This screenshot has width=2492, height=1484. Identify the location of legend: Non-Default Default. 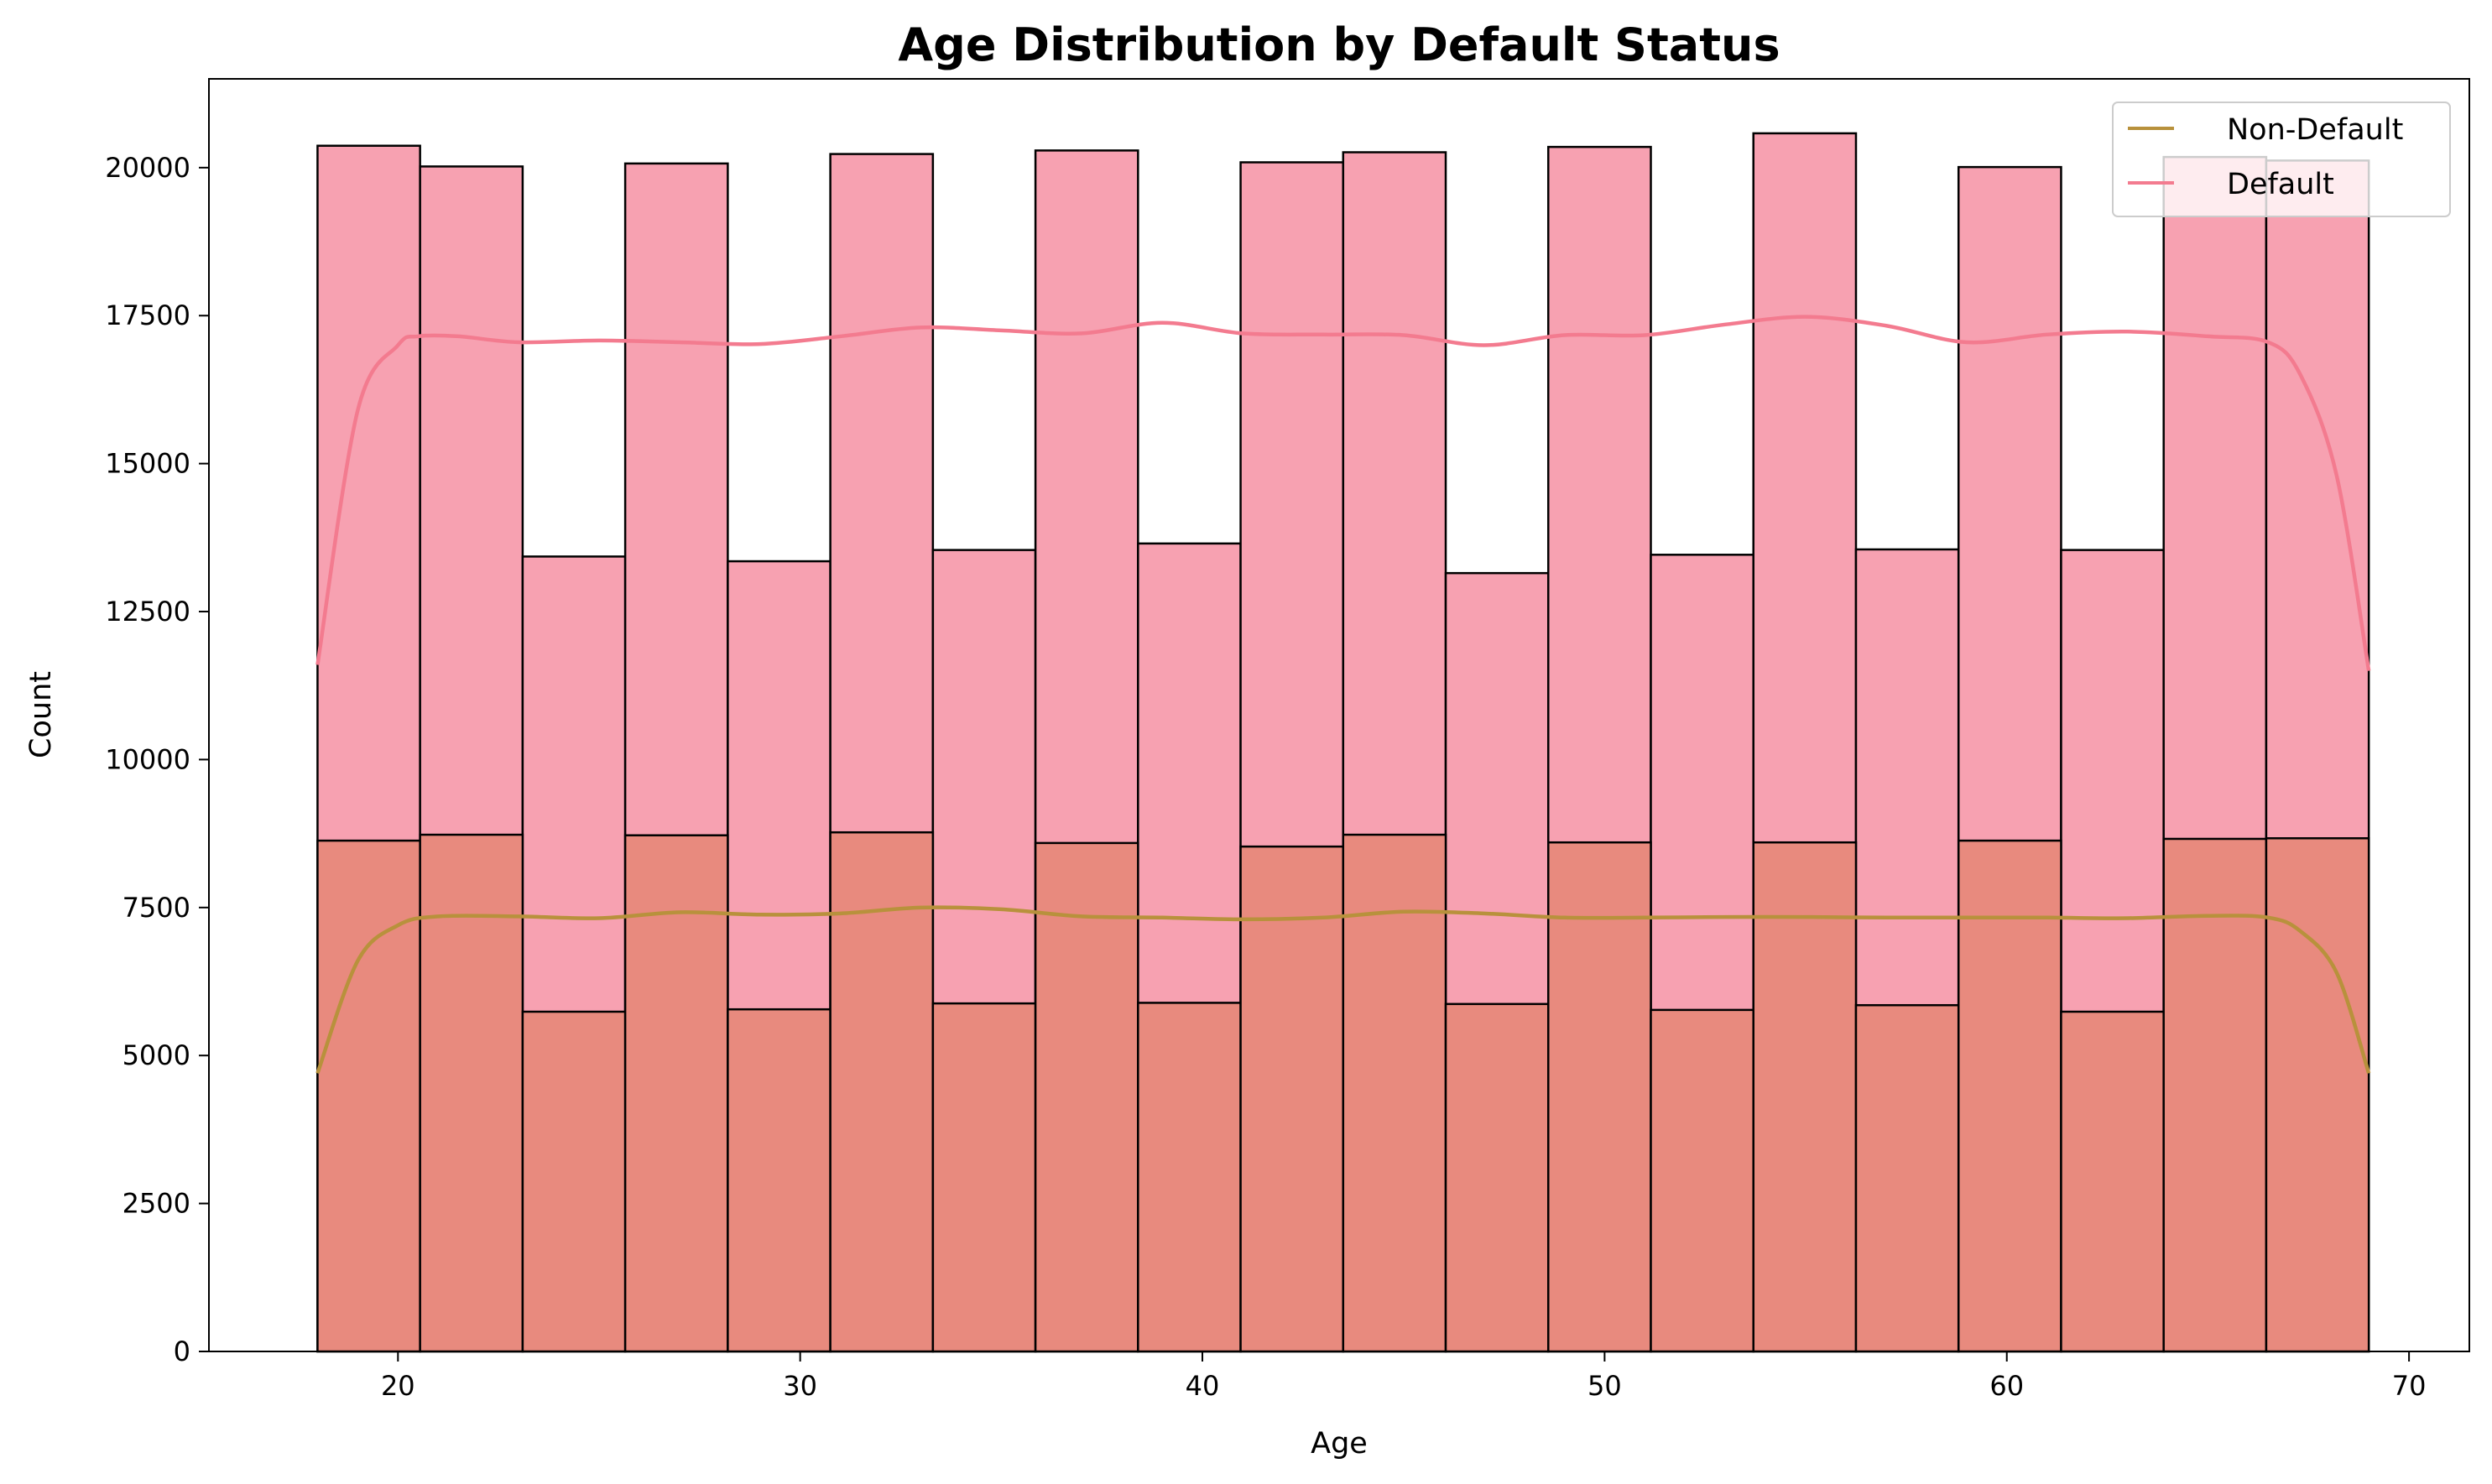
(2281, 159).